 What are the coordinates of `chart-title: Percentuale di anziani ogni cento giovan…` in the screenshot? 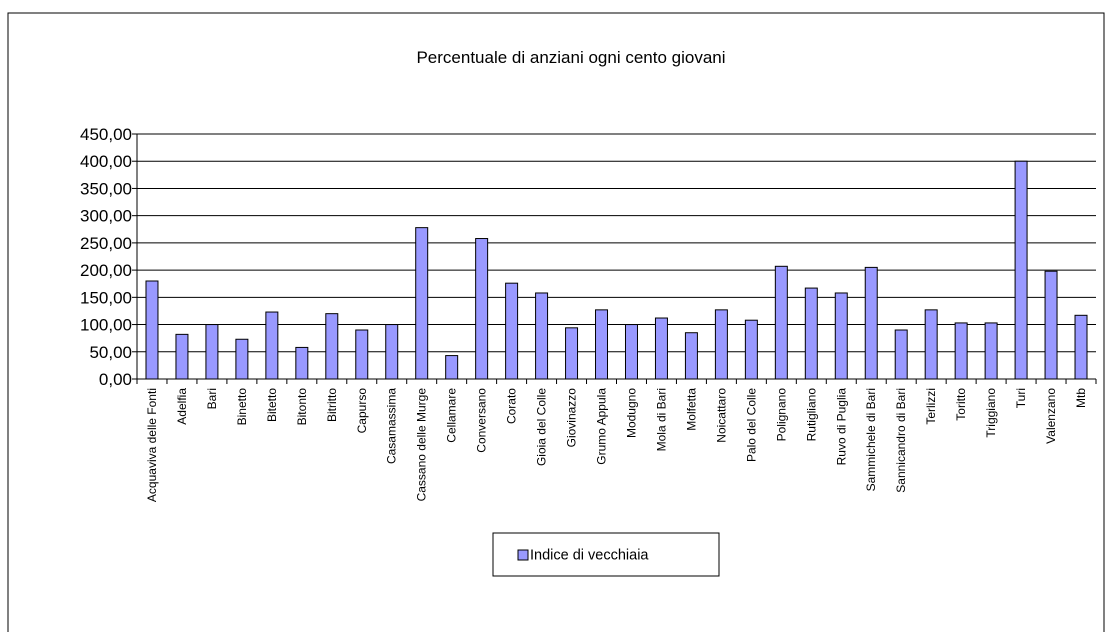 It's located at (570, 57).